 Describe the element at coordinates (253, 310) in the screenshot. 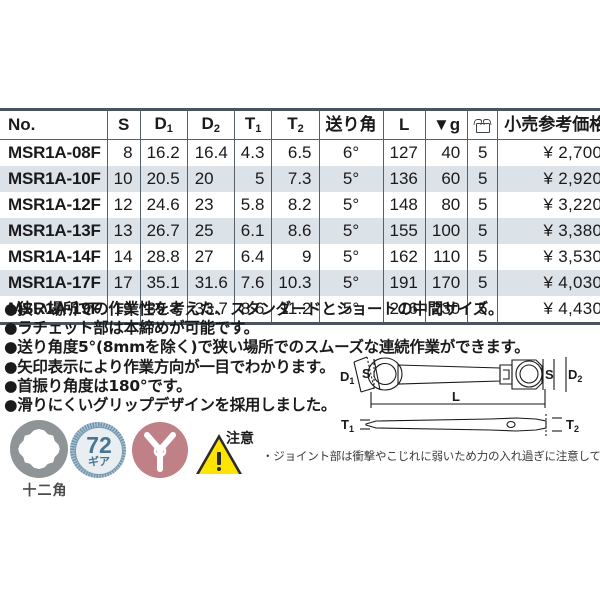

I see `t1-value: 8.6` at that location.